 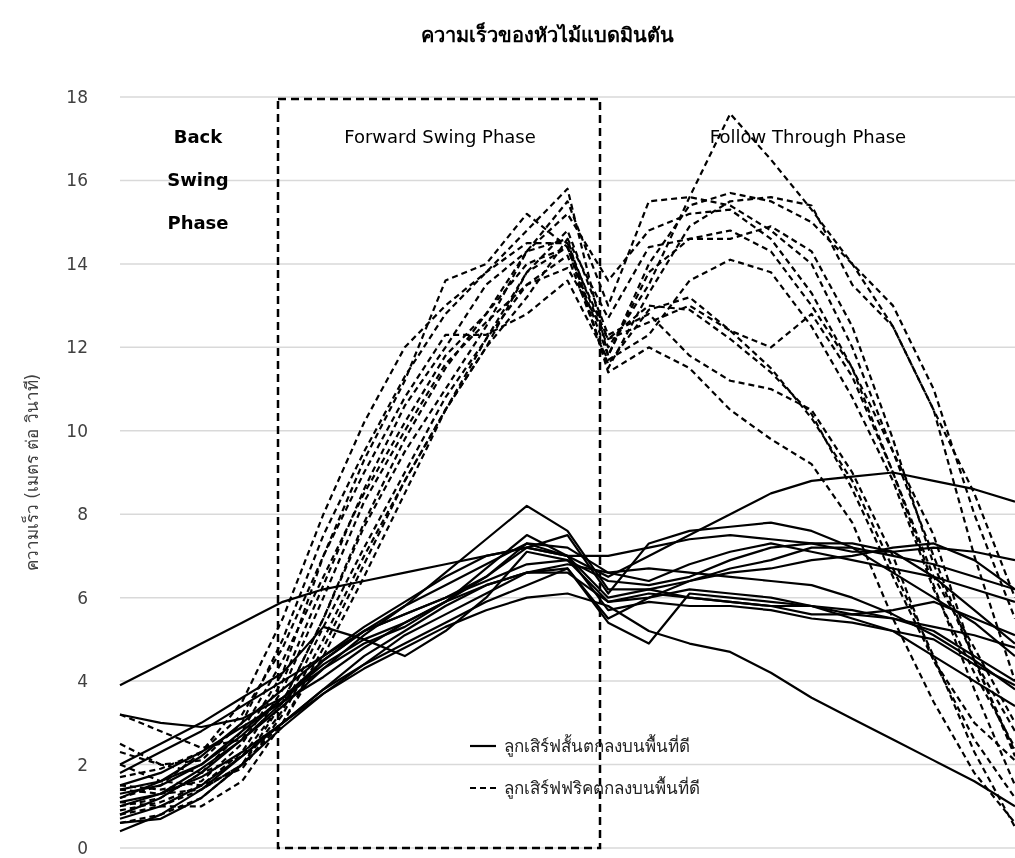 What do you see at coordinates (31, 472) in the screenshot?
I see `y-axis-title: ความเร็ว (เมตร ต่อ วินาที)` at bounding box center [31, 472].